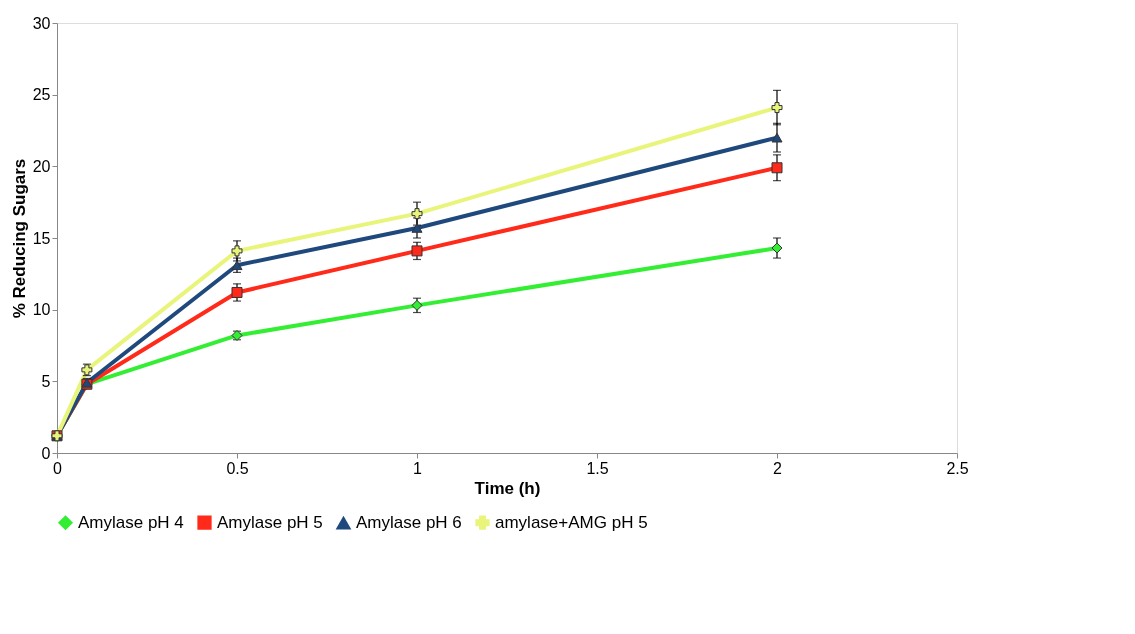 This screenshot has width=1135, height=634. What do you see at coordinates (41, 23) in the screenshot?
I see `y-tick-label: 30` at bounding box center [41, 23].